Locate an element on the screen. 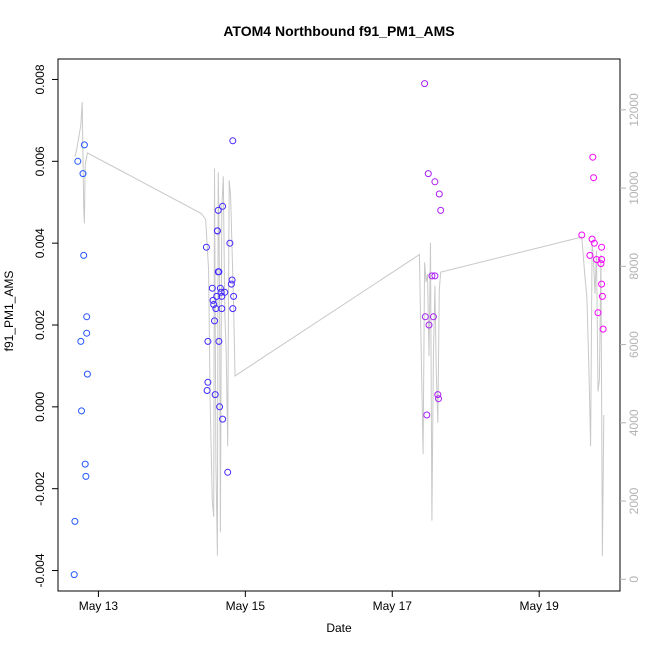  y-axis-label: f91_PM1_AMS is located at coordinates (9, 311).